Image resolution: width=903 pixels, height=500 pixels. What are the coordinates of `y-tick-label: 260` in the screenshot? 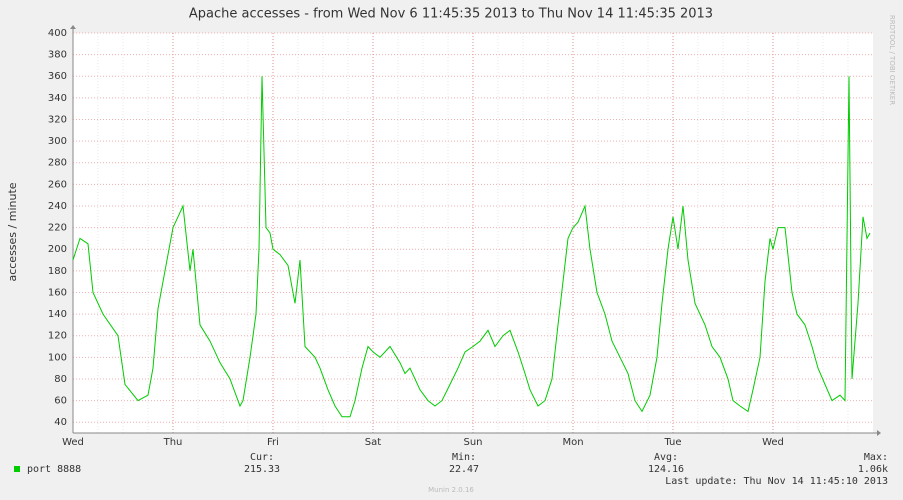 It's located at (57, 184).